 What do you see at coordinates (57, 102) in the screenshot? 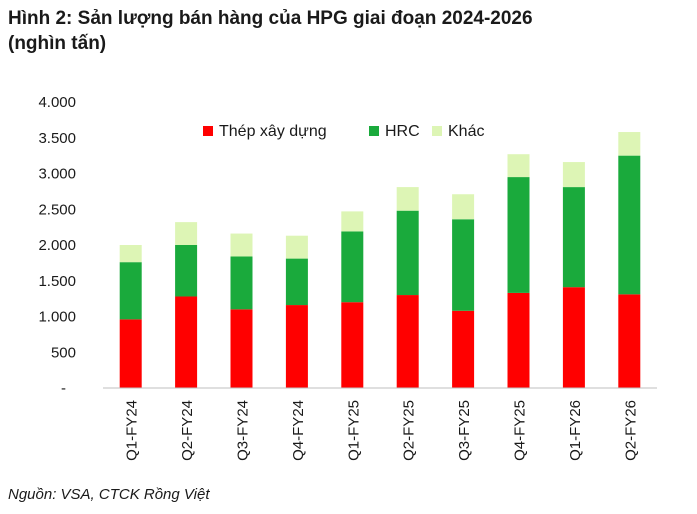
I see `y-tick-label: 4.000` at bounding box center [57, 102].